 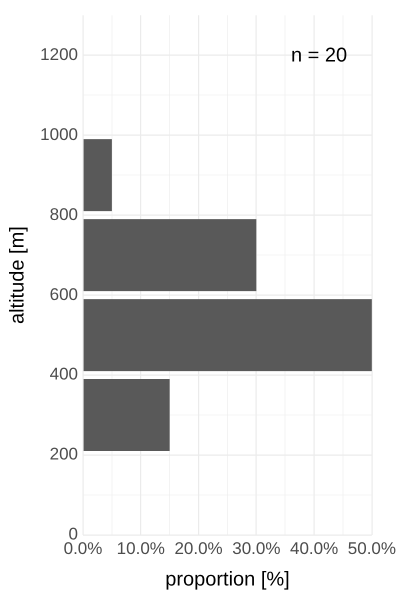 I want to click on x-tick-label: 10.0%, so click(x=140, y=548).